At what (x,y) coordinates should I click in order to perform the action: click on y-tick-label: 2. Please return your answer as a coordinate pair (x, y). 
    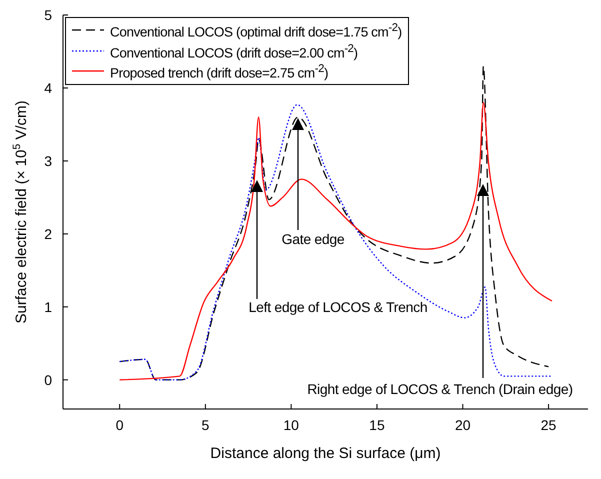
    Looking at the image, I should click on (48, 234).